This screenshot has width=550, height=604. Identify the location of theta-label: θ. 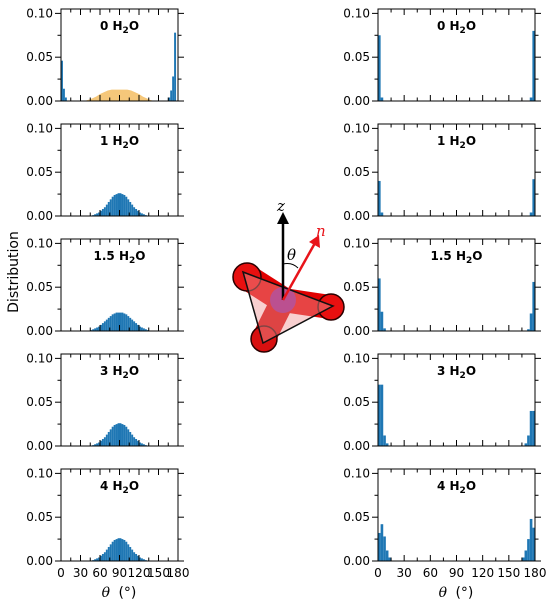
(291, 255).